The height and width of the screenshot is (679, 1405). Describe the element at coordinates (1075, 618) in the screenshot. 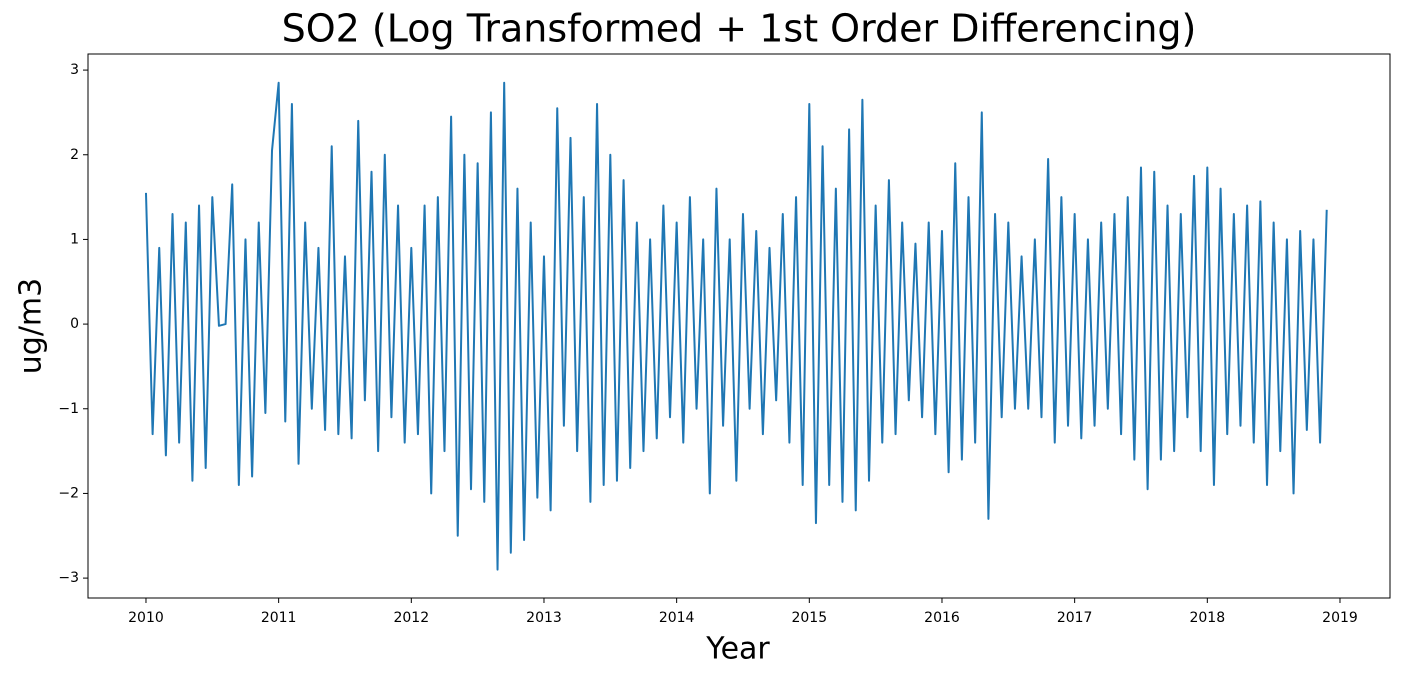

I see `x-tick-label: 2017` at that location.